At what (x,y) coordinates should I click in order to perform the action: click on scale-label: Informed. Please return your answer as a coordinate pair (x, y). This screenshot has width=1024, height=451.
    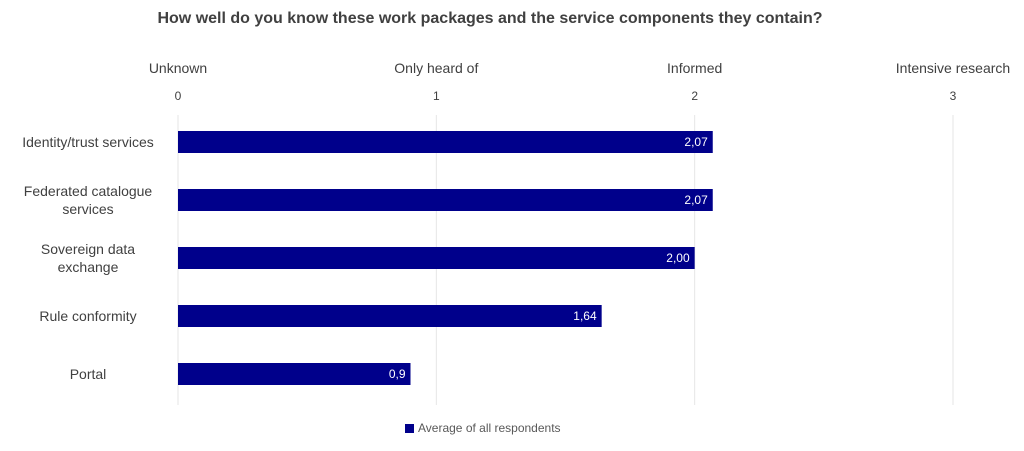
    Looking at the image, I should click on (694, 68).